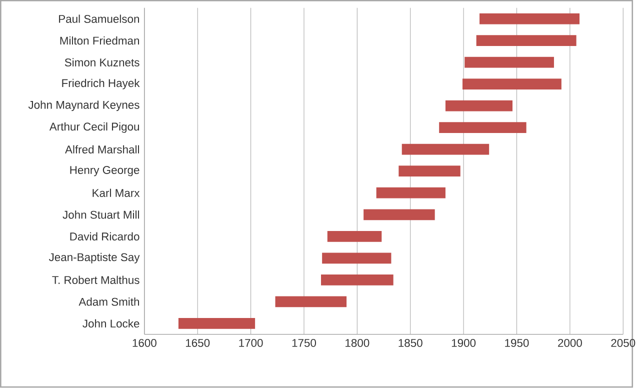 This screenshot has width=640, height=388. I want to click on y-tick-label: Friedrich Hayek, so click(101, 84).